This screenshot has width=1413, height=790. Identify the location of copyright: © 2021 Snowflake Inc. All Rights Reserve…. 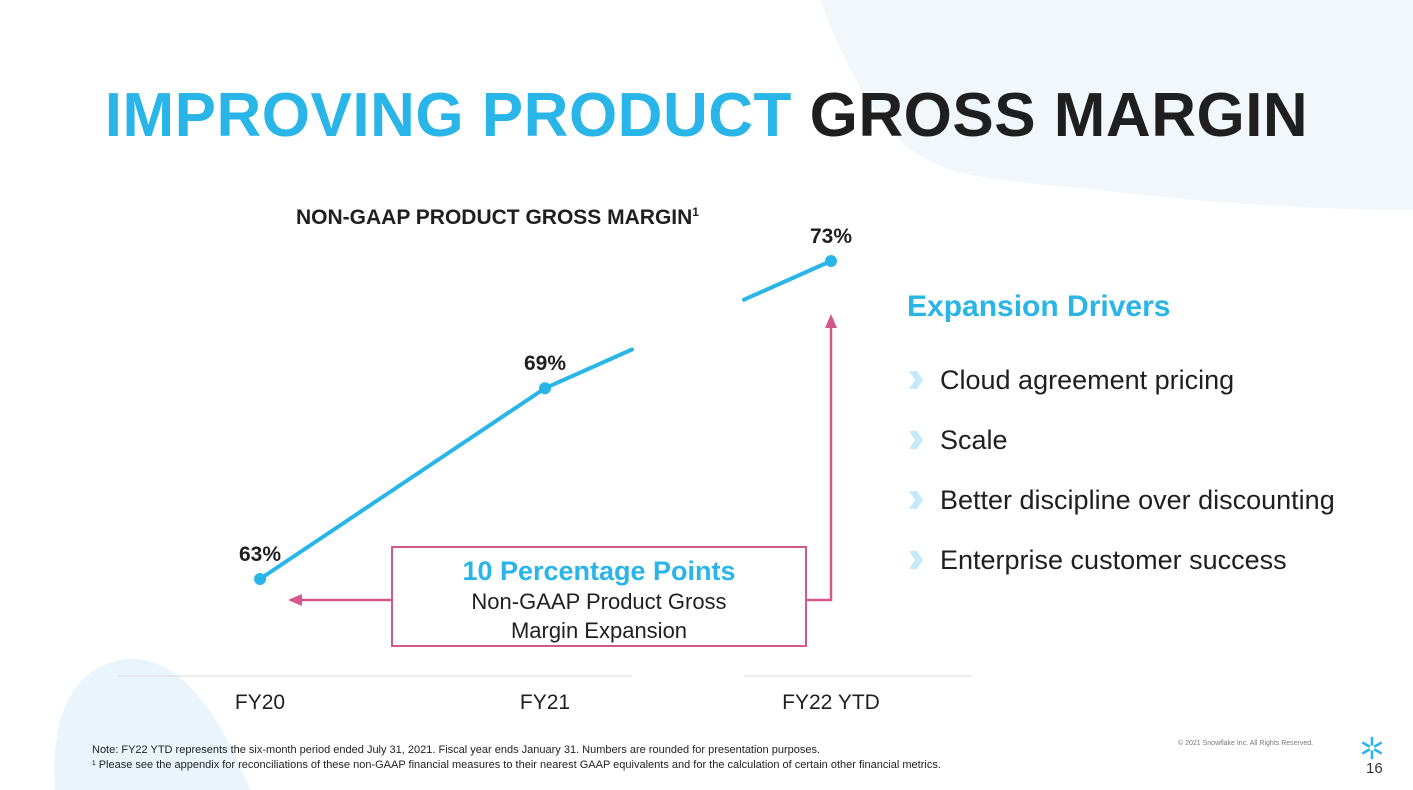
(1246, 743).